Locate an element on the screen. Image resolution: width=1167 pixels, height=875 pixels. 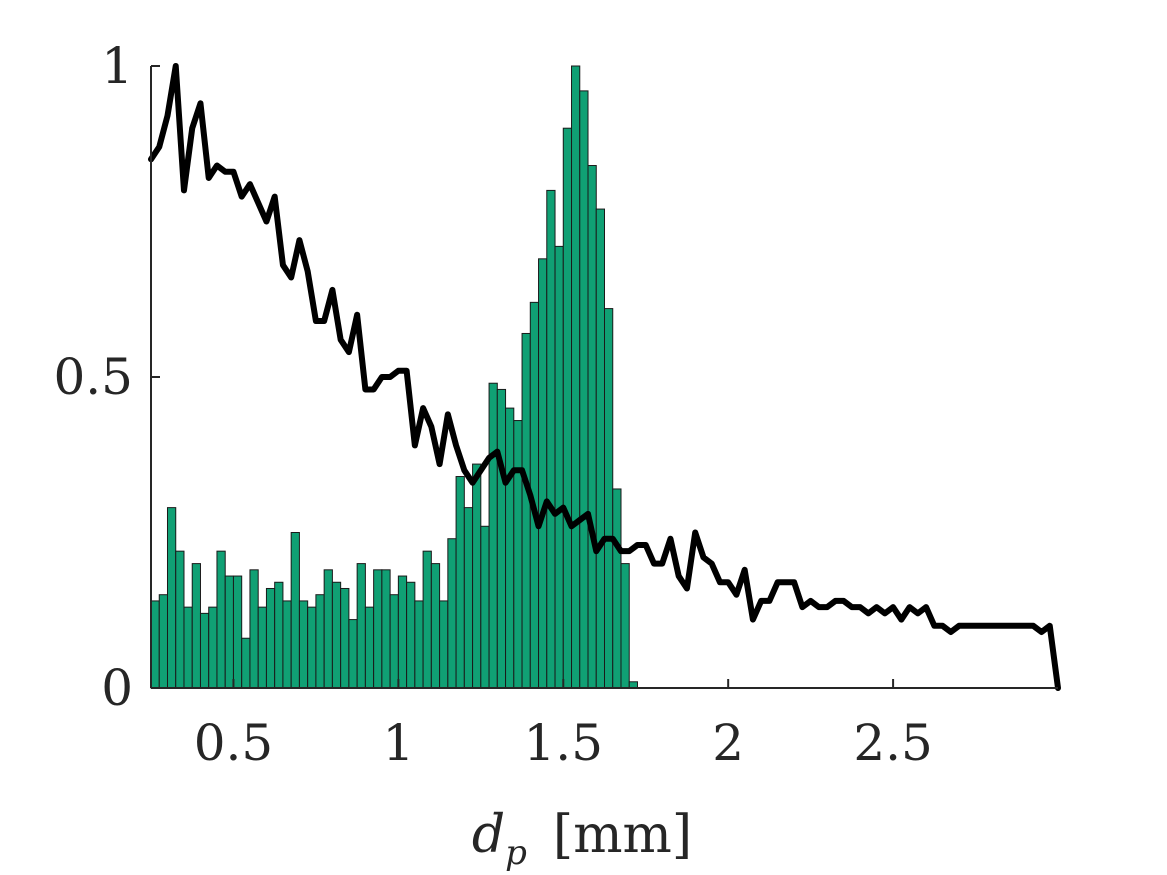
x-tick-label: 1 is located at coordinates (398, 743).